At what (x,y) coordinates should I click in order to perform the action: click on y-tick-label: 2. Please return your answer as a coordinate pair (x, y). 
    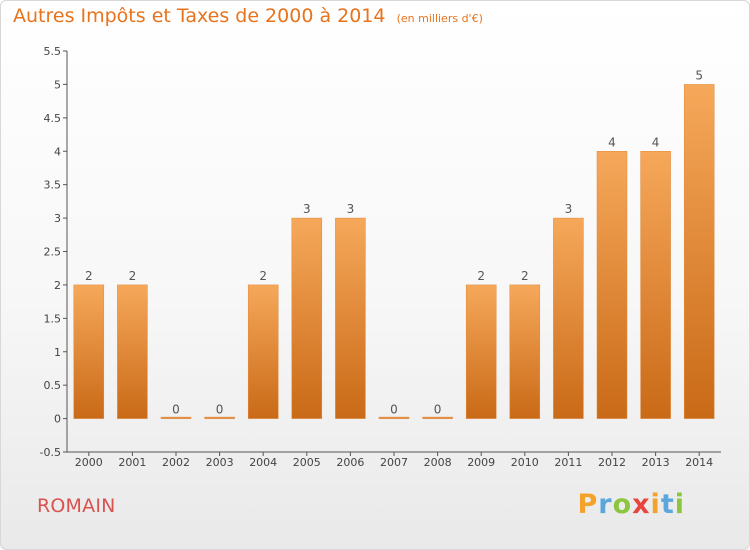
    Looking at the image, I should click on (57, 285).